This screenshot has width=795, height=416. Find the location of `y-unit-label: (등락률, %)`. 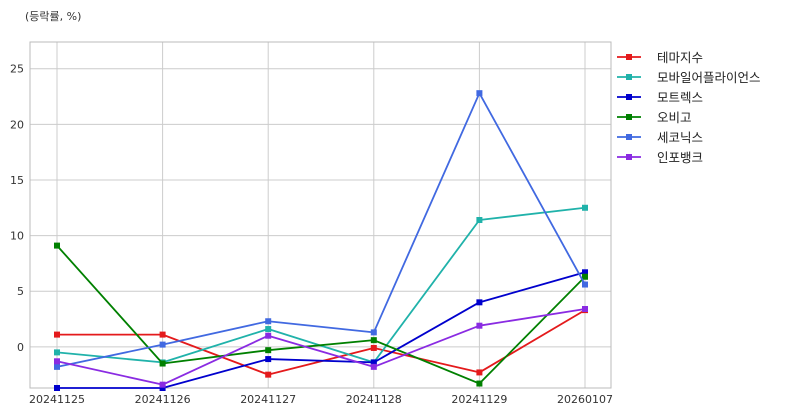

y-unit-label: (등락률, %) is located at coordinates (53, 16).